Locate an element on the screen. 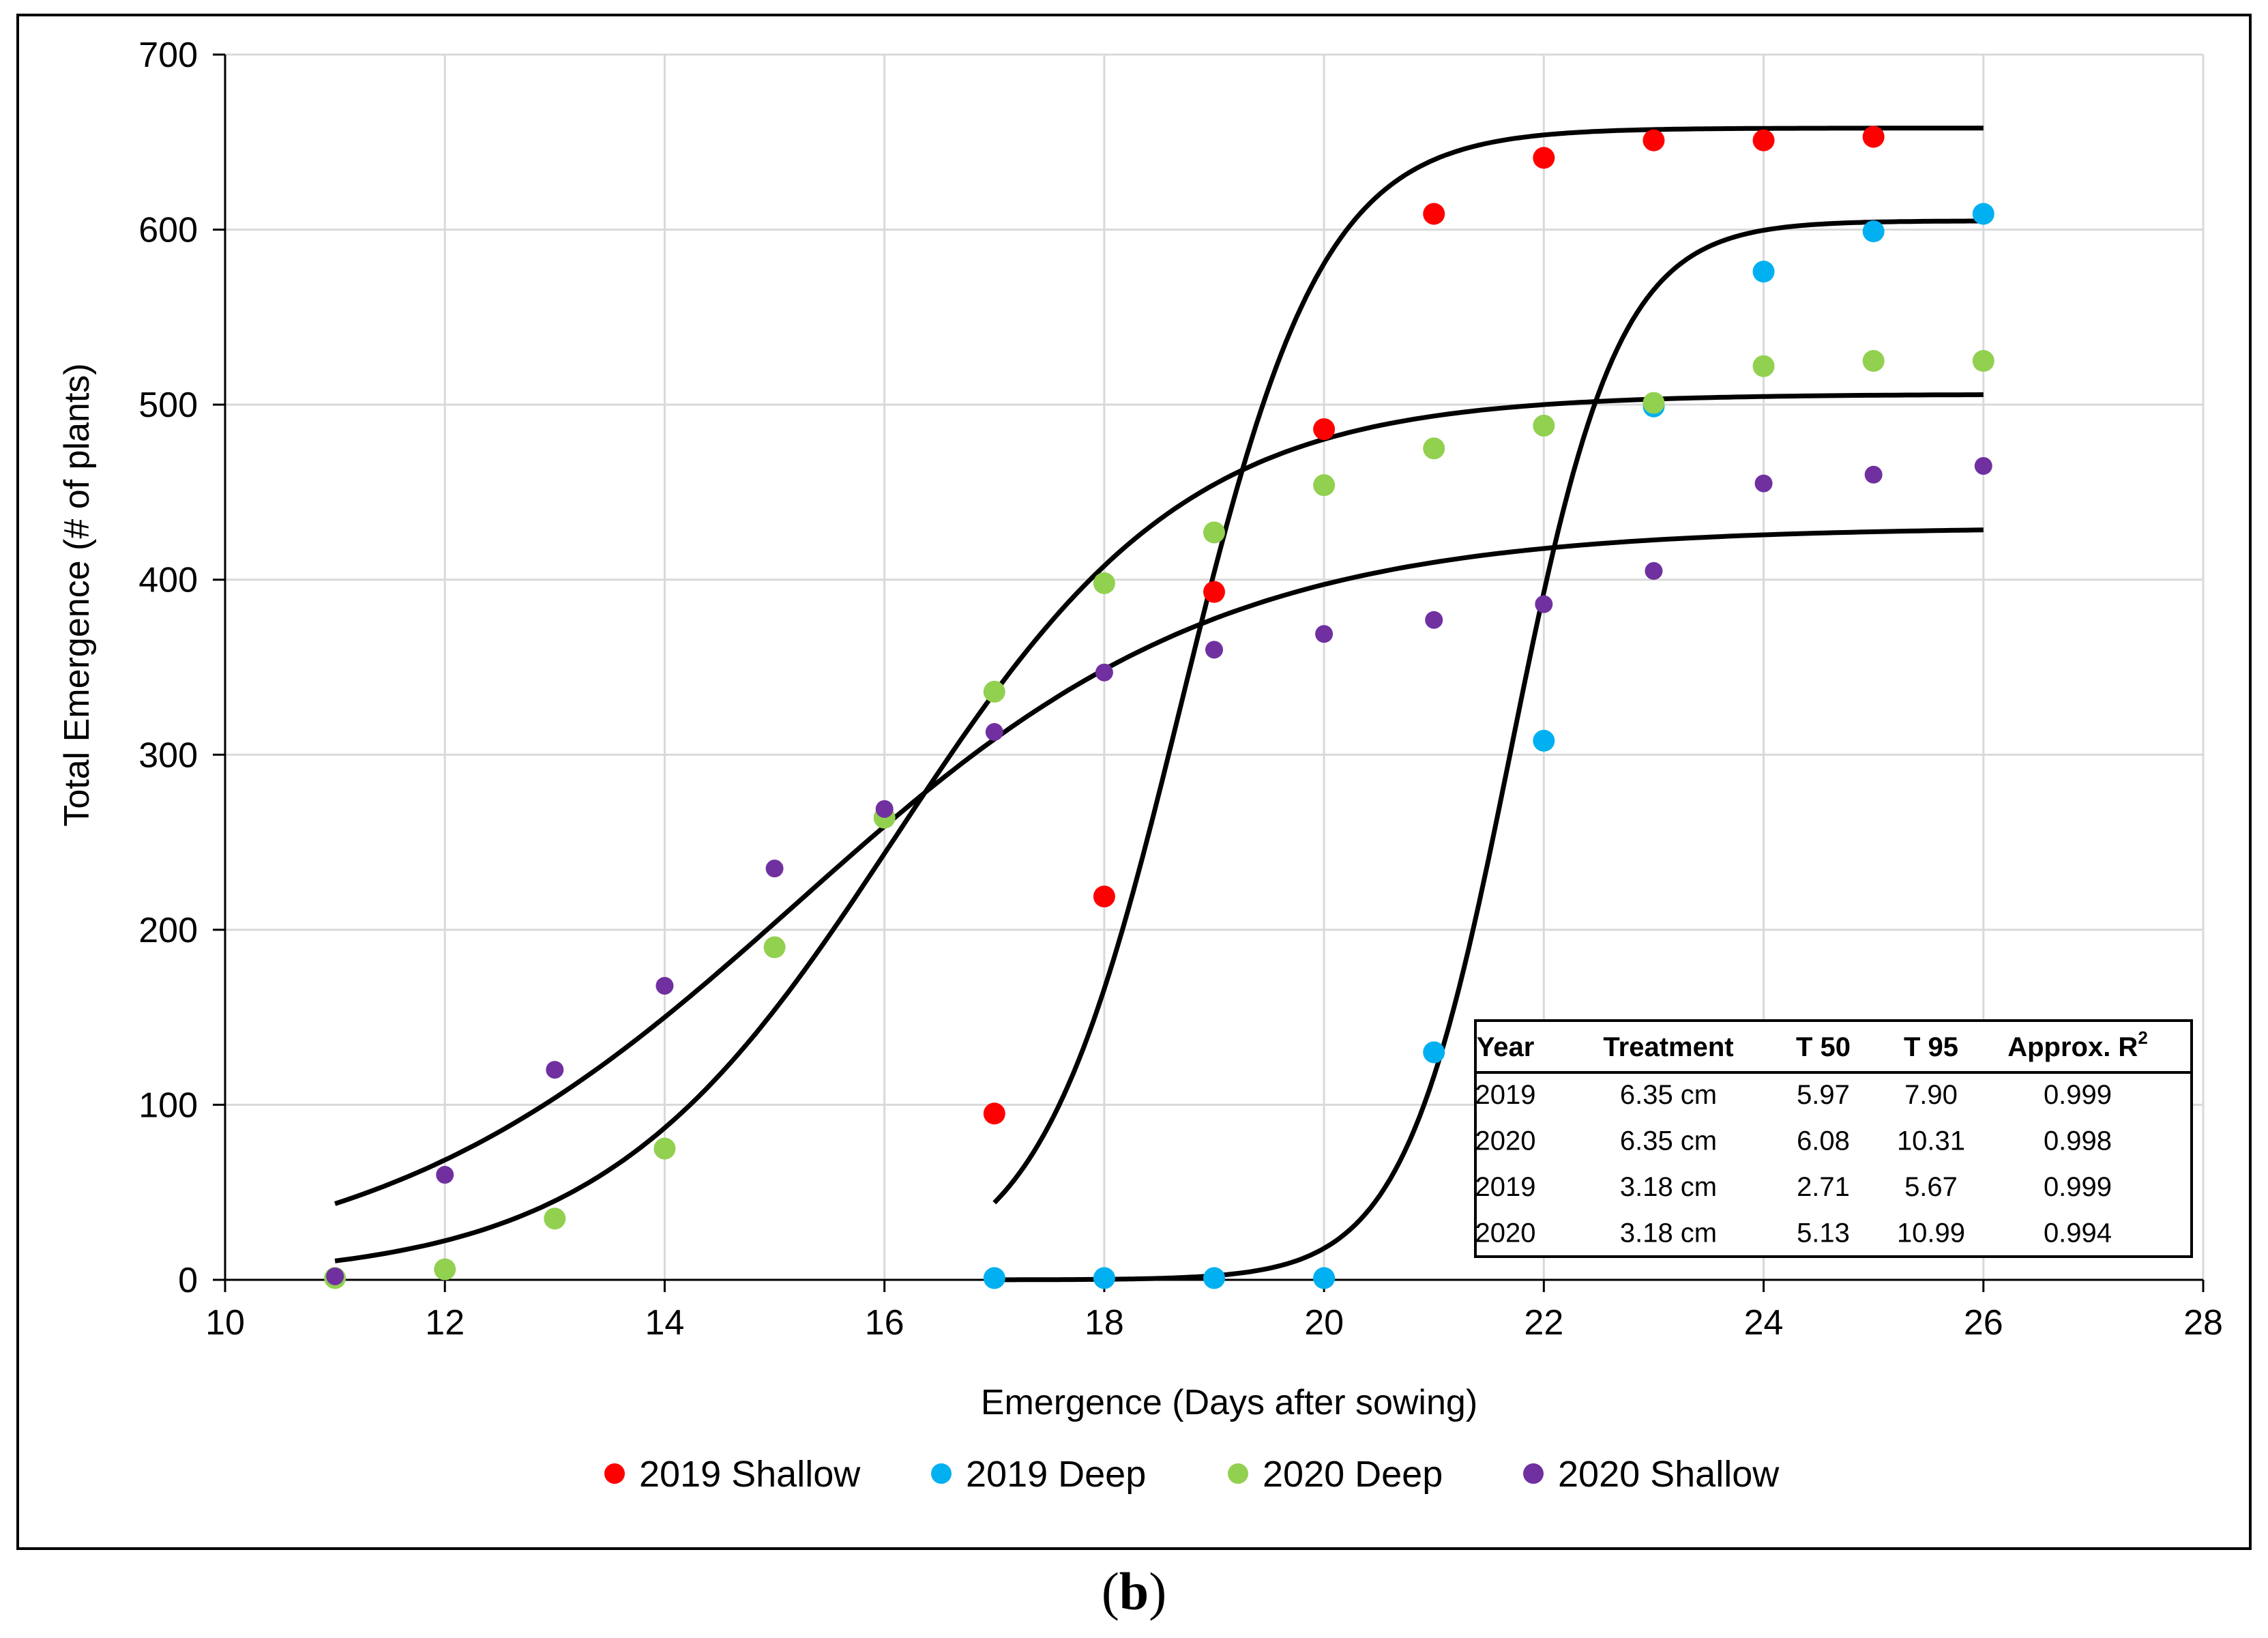 The width and height of the screenshot is (2268, 1638). table-cell: 2.71 is located at coordinates (1824, 1187).